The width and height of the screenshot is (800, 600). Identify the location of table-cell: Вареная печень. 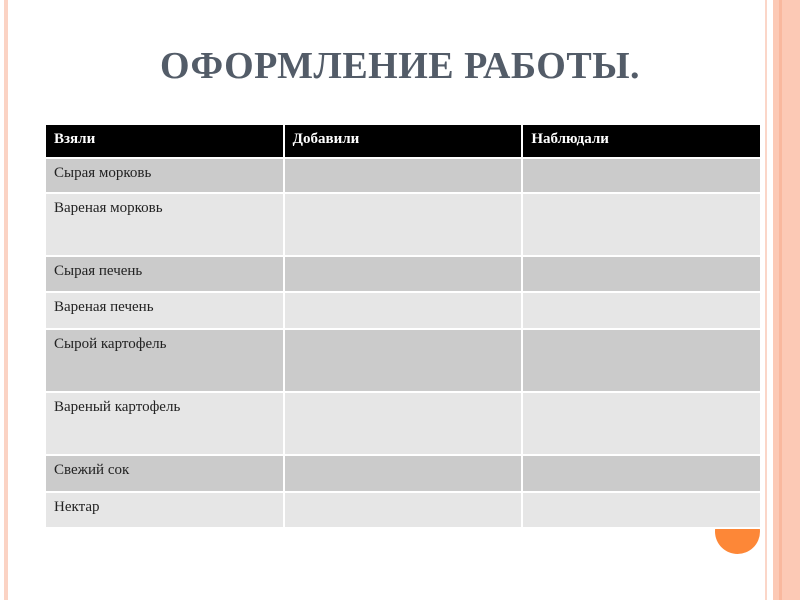
(164, 310).